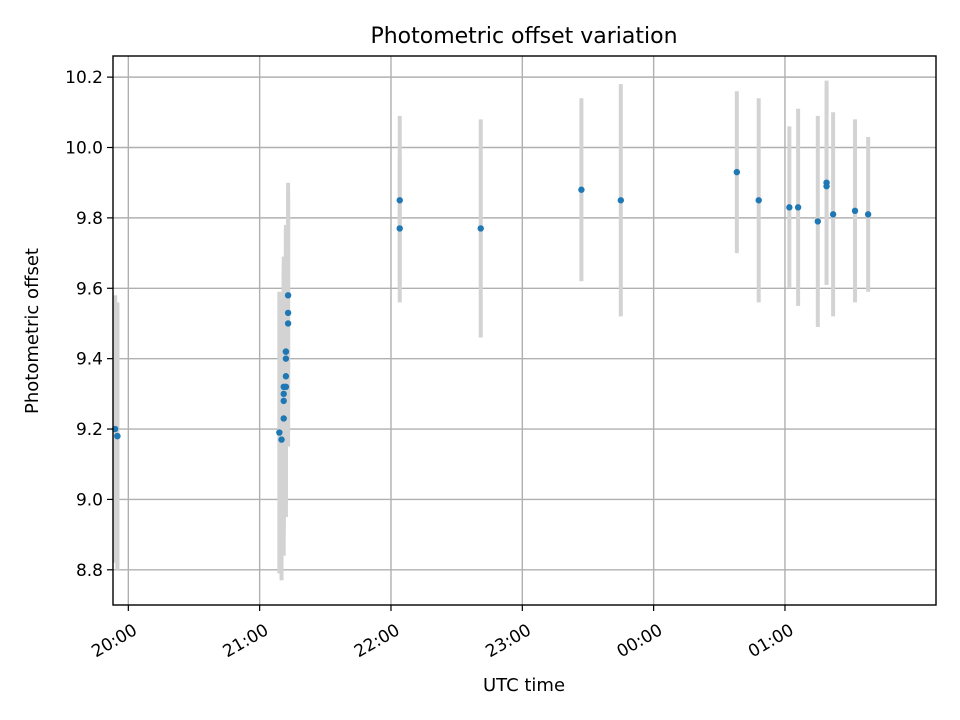 Image resolution: width=960 pixels, height=720 pixels. What do you see at coordinates (89, 430) in the screenshot?
I see `y-tick-label: 9.2` at bounding box center [89, 430].